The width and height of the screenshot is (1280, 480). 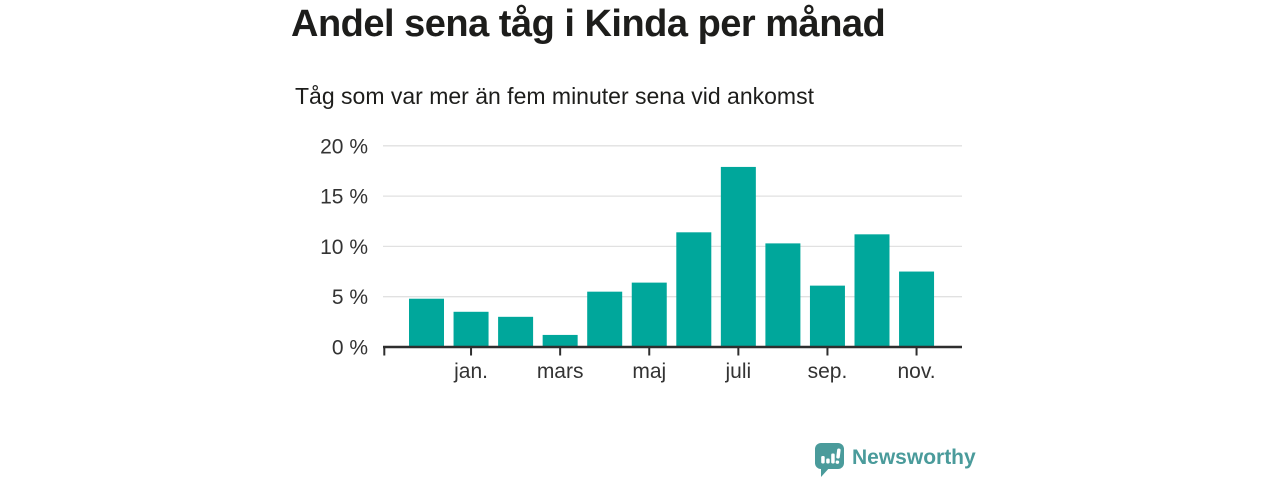 I want to click on chart-title: Andel sena tåg i Kinda per månad, so click(x=588, y=24).